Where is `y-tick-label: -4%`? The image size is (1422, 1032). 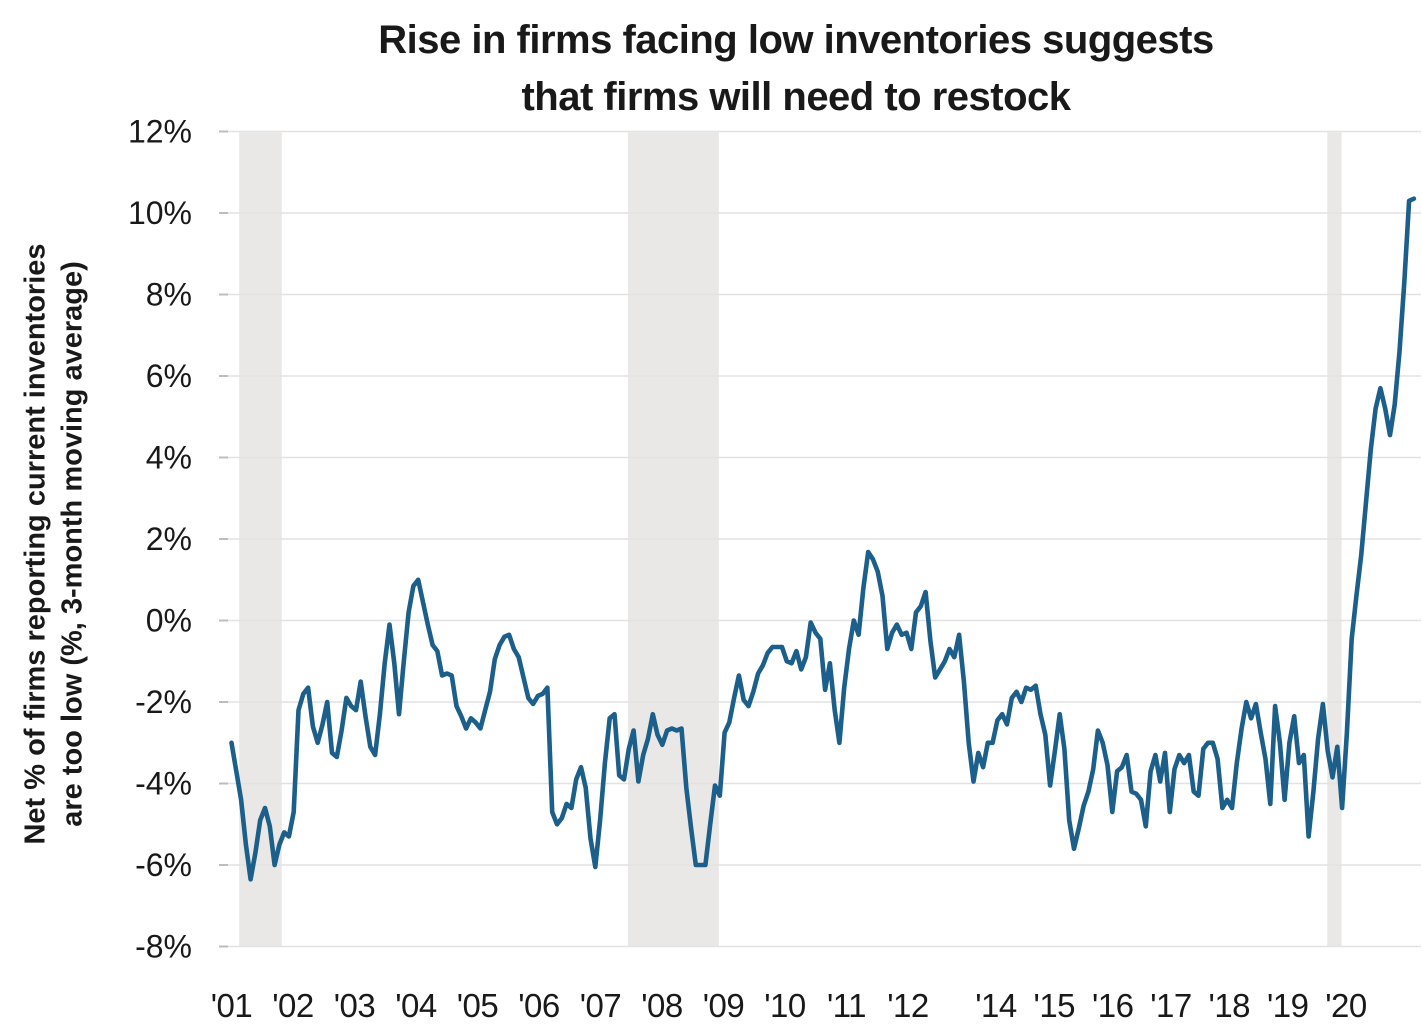 y-tick-label: -4% is located at coordinates (163, 784).